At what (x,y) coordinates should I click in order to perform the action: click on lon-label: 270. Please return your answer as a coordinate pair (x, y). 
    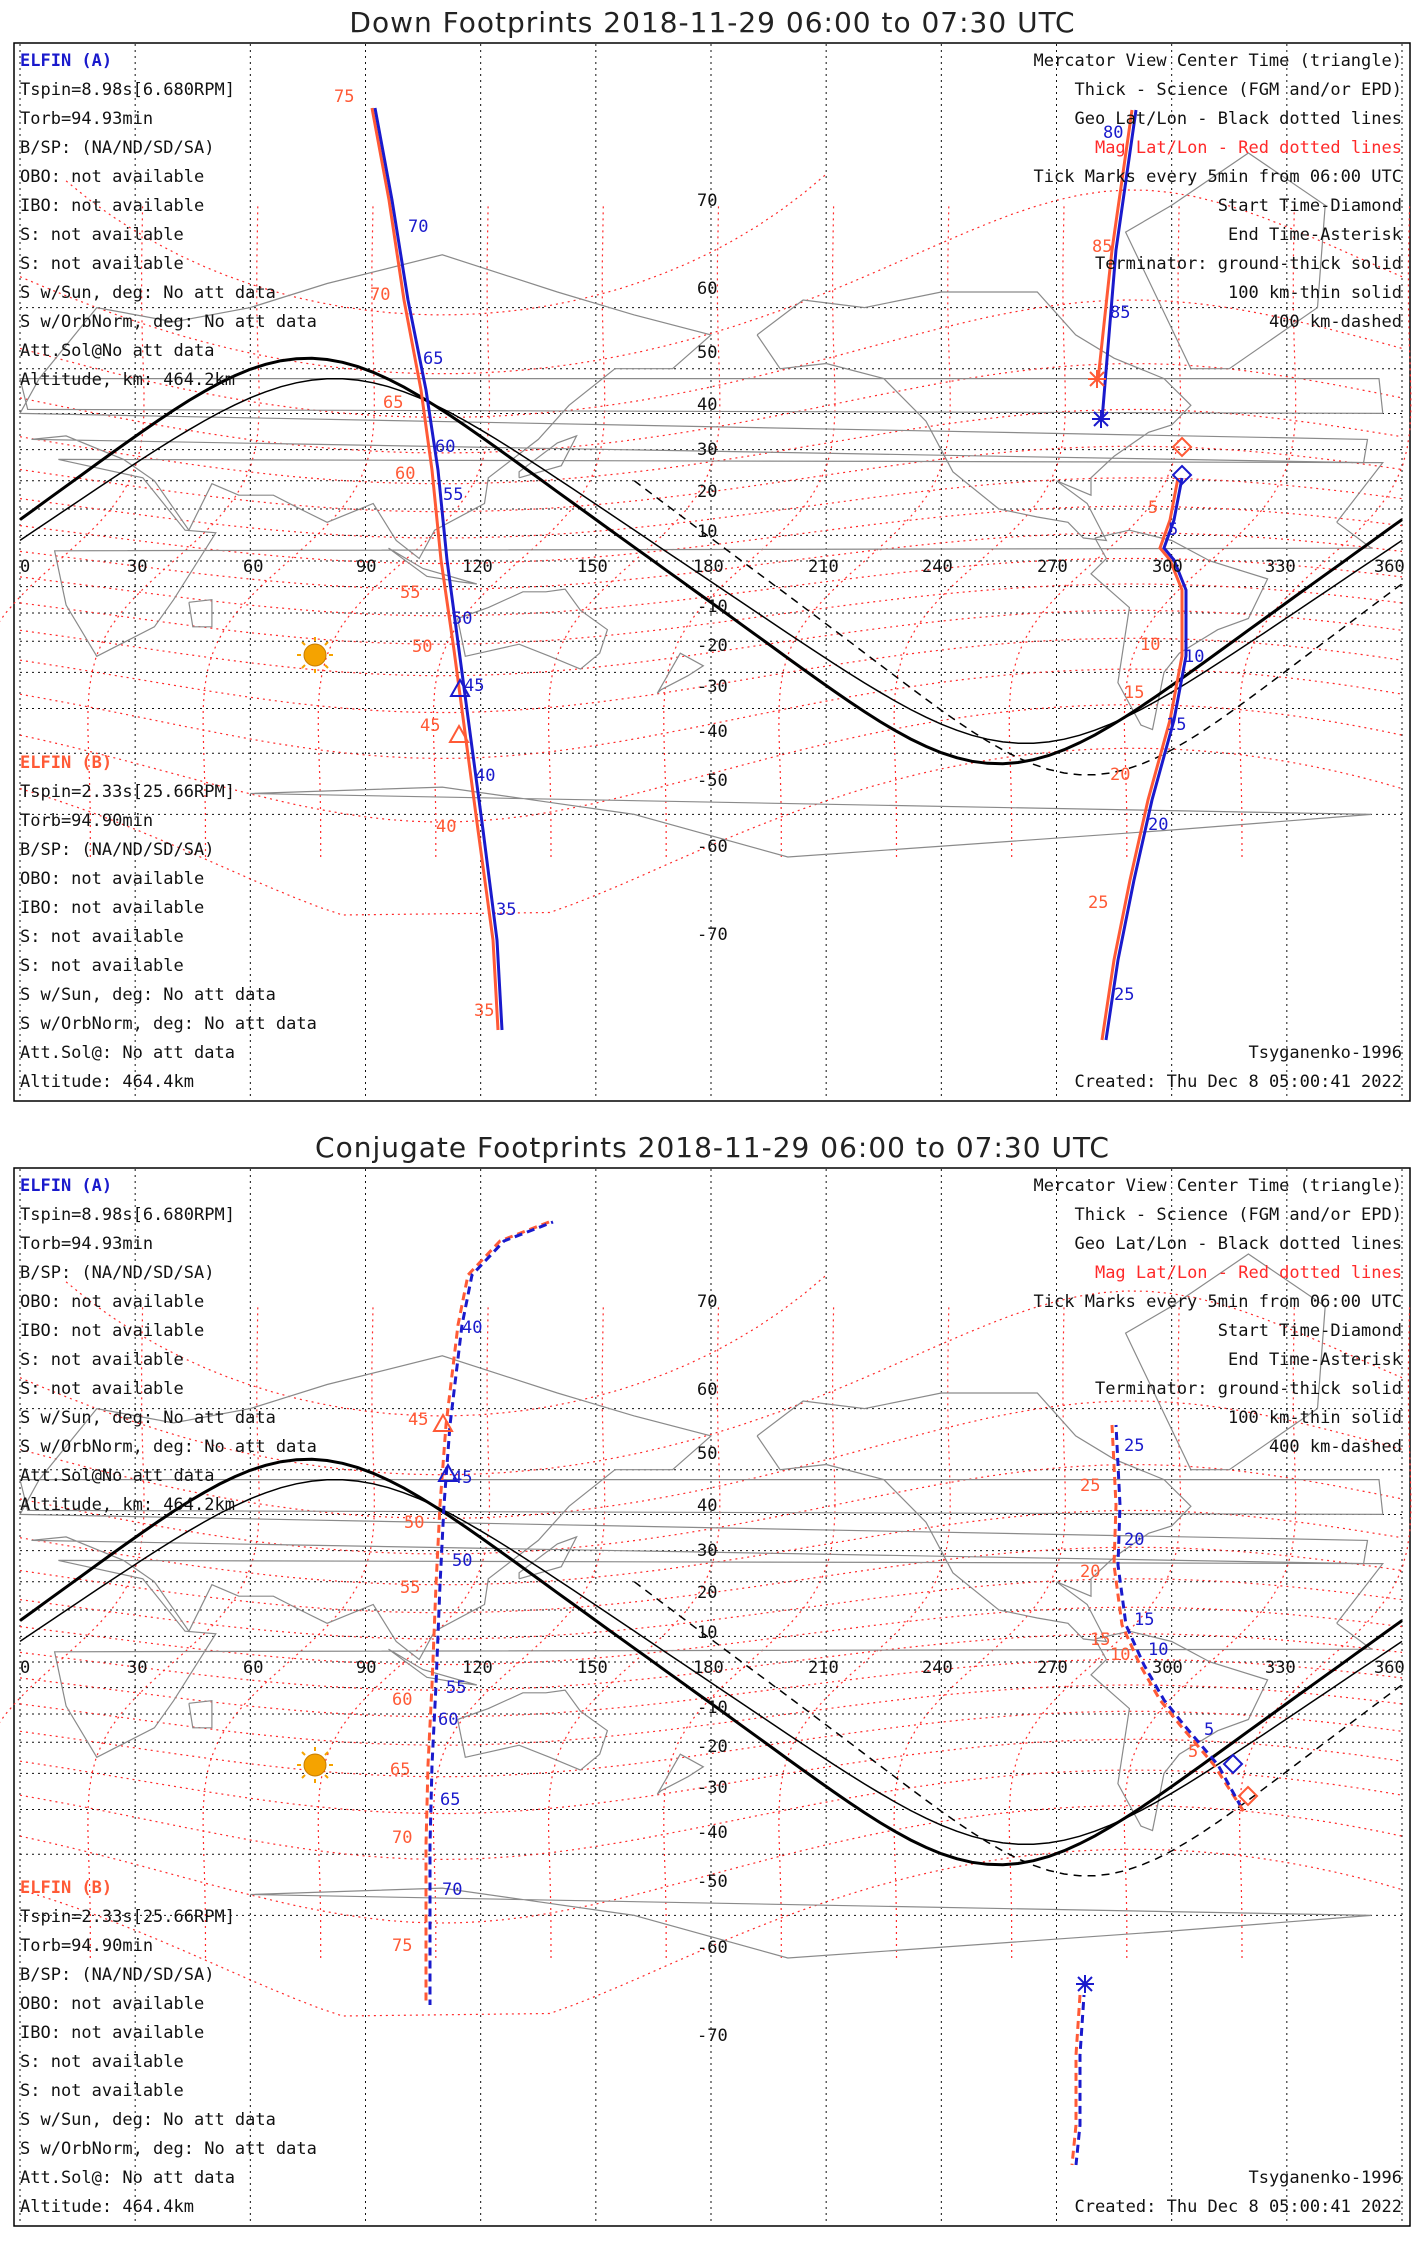
    Looking at the image, I should click on (1052, 567).